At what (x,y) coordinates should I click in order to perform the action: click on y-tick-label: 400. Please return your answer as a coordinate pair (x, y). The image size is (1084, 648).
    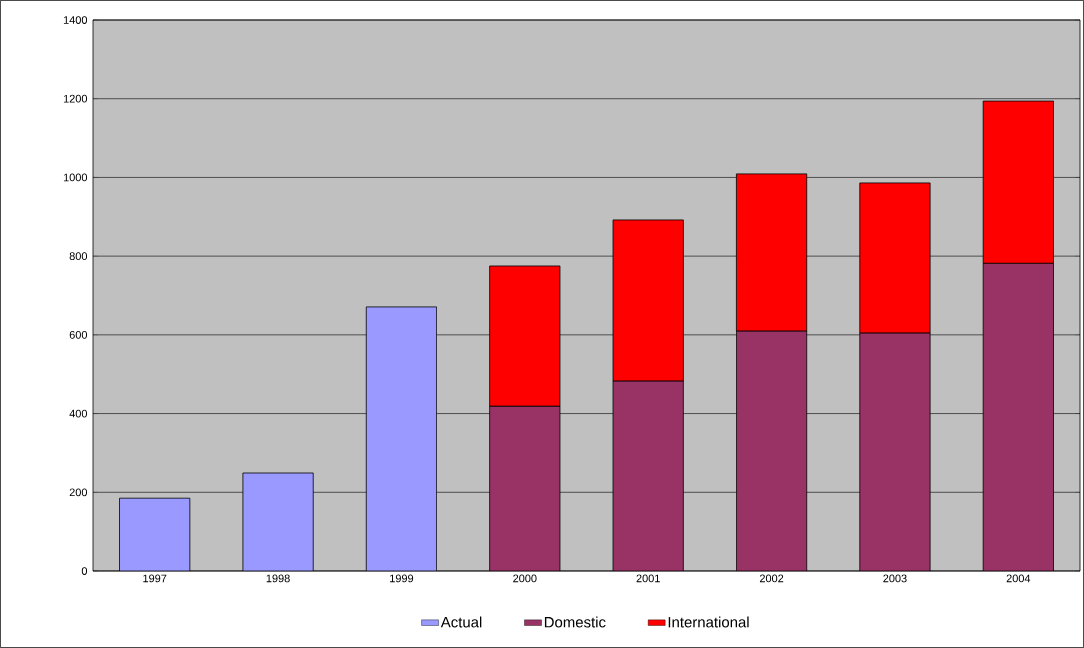
    Looking at the image, I should click on (78, 413).